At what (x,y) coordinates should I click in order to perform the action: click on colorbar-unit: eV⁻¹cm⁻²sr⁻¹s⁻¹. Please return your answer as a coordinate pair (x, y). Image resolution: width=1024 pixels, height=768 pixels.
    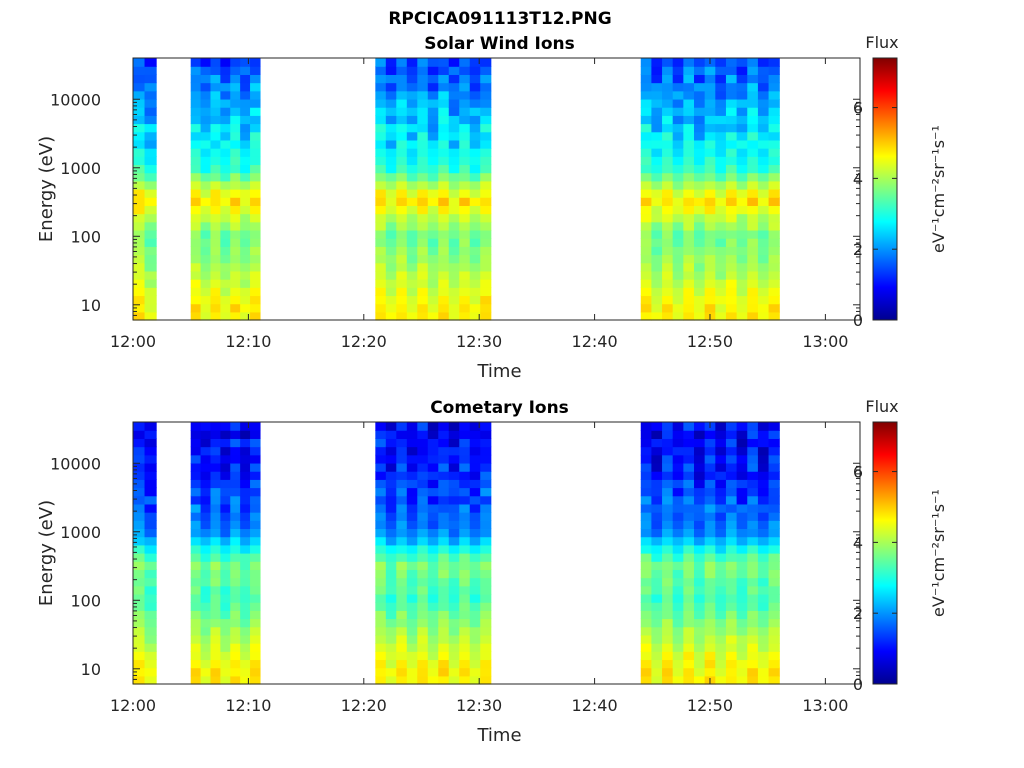
    Looking at the image, I should click on (938, 189).